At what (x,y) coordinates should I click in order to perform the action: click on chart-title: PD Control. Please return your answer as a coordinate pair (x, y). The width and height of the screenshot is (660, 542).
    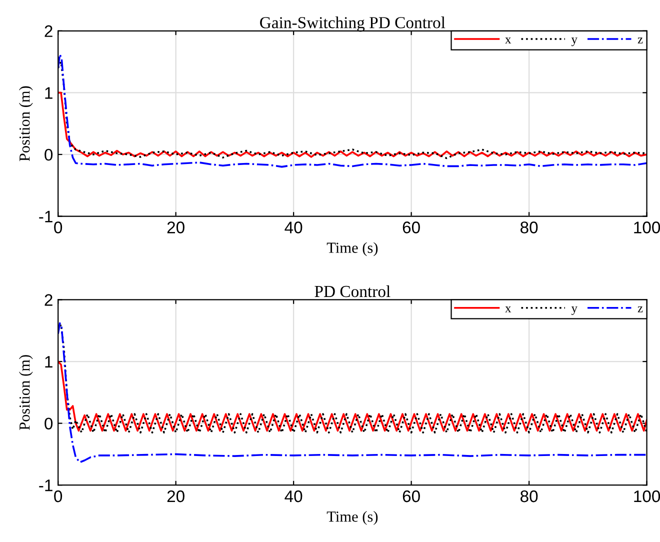
    Looking at the image, I should click on (352, 291).